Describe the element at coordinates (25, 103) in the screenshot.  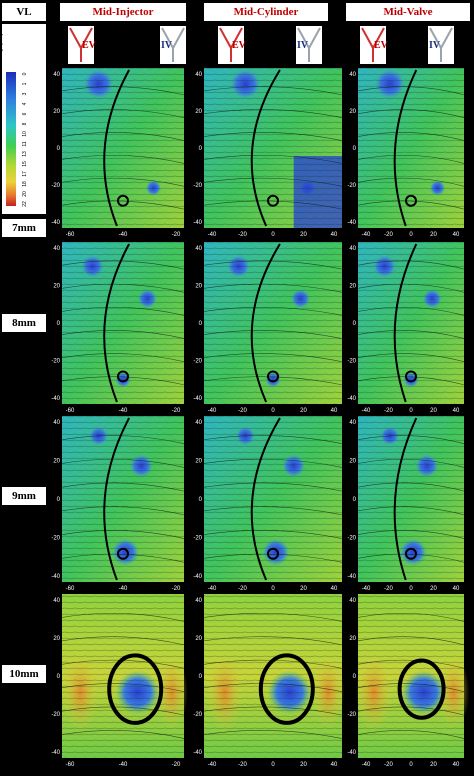
I see `colorbar-tick: 4` at that location.